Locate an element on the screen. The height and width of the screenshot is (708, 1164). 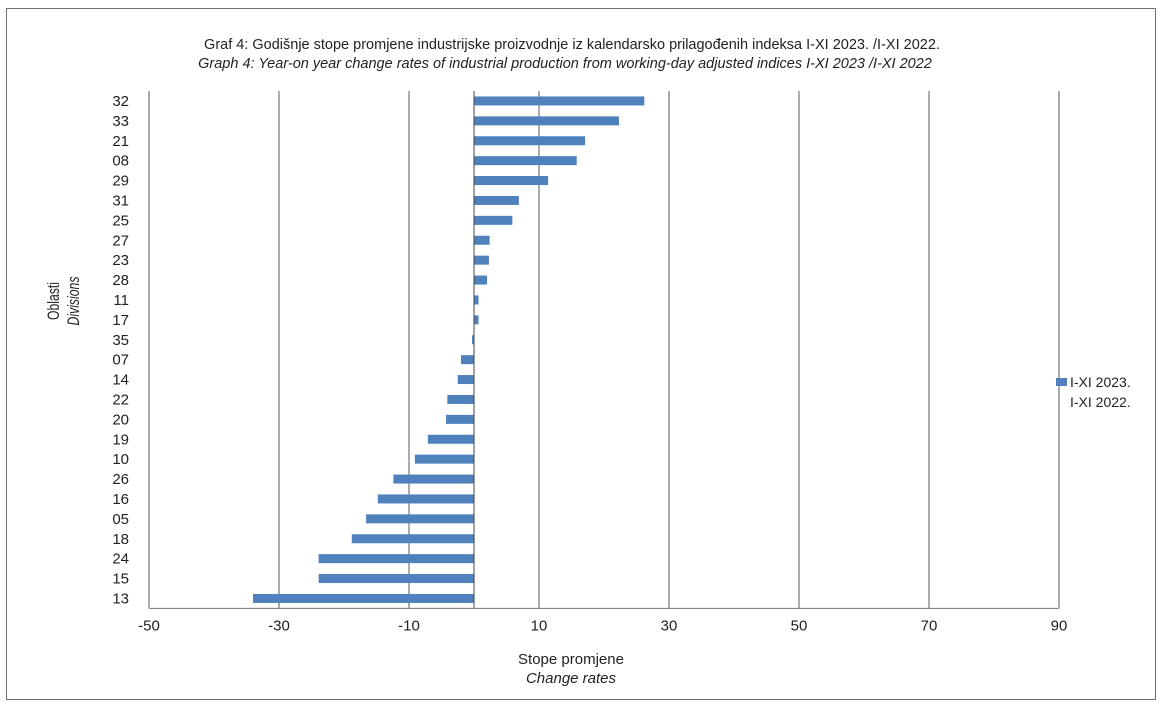
x-tick-labels: -50 -30 -10 10 30 50 70 90 is located at coordinates (602, 625).